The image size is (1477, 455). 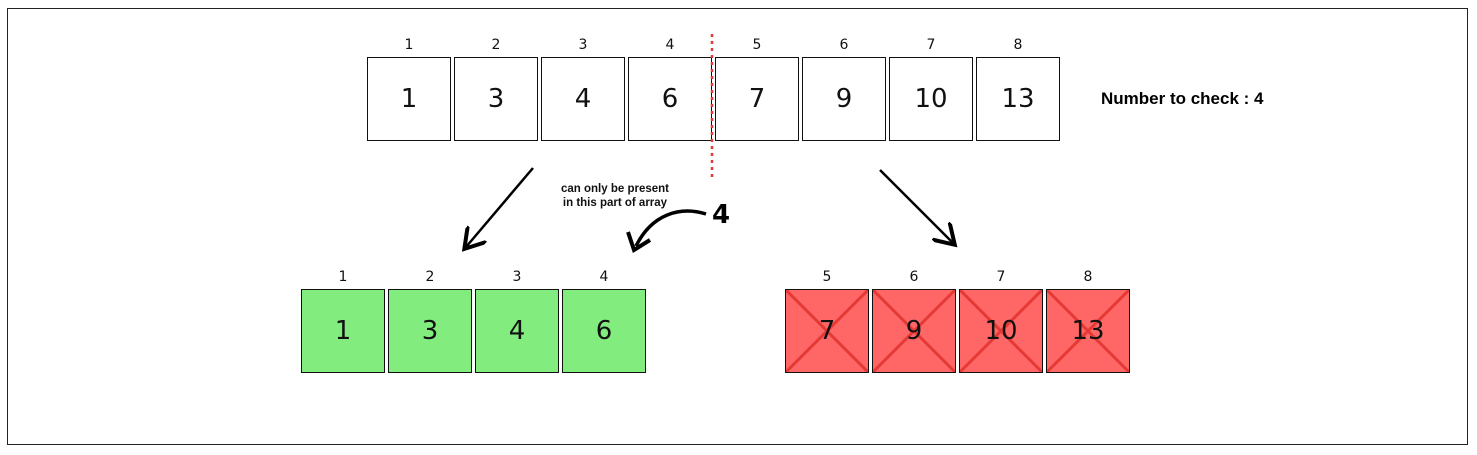 What do you see at coordinates (409, 45) in the screenshot?
I see `top-index: 1` at bounding box center [409, 45].